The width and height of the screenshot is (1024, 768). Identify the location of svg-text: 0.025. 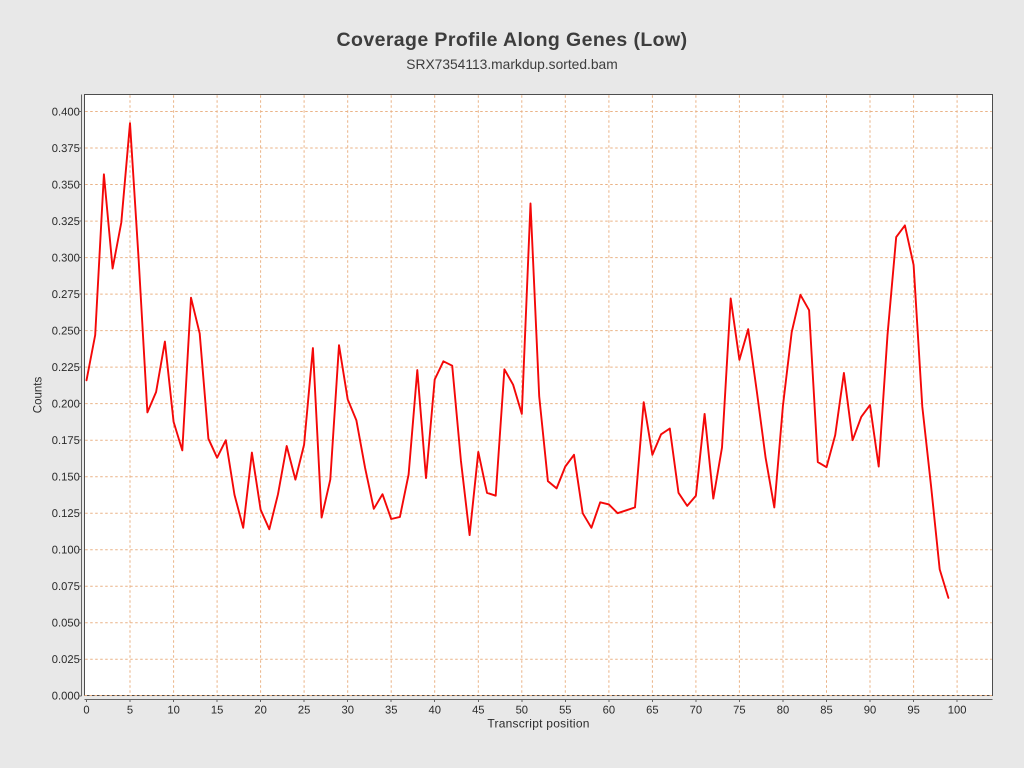
(66, 660).